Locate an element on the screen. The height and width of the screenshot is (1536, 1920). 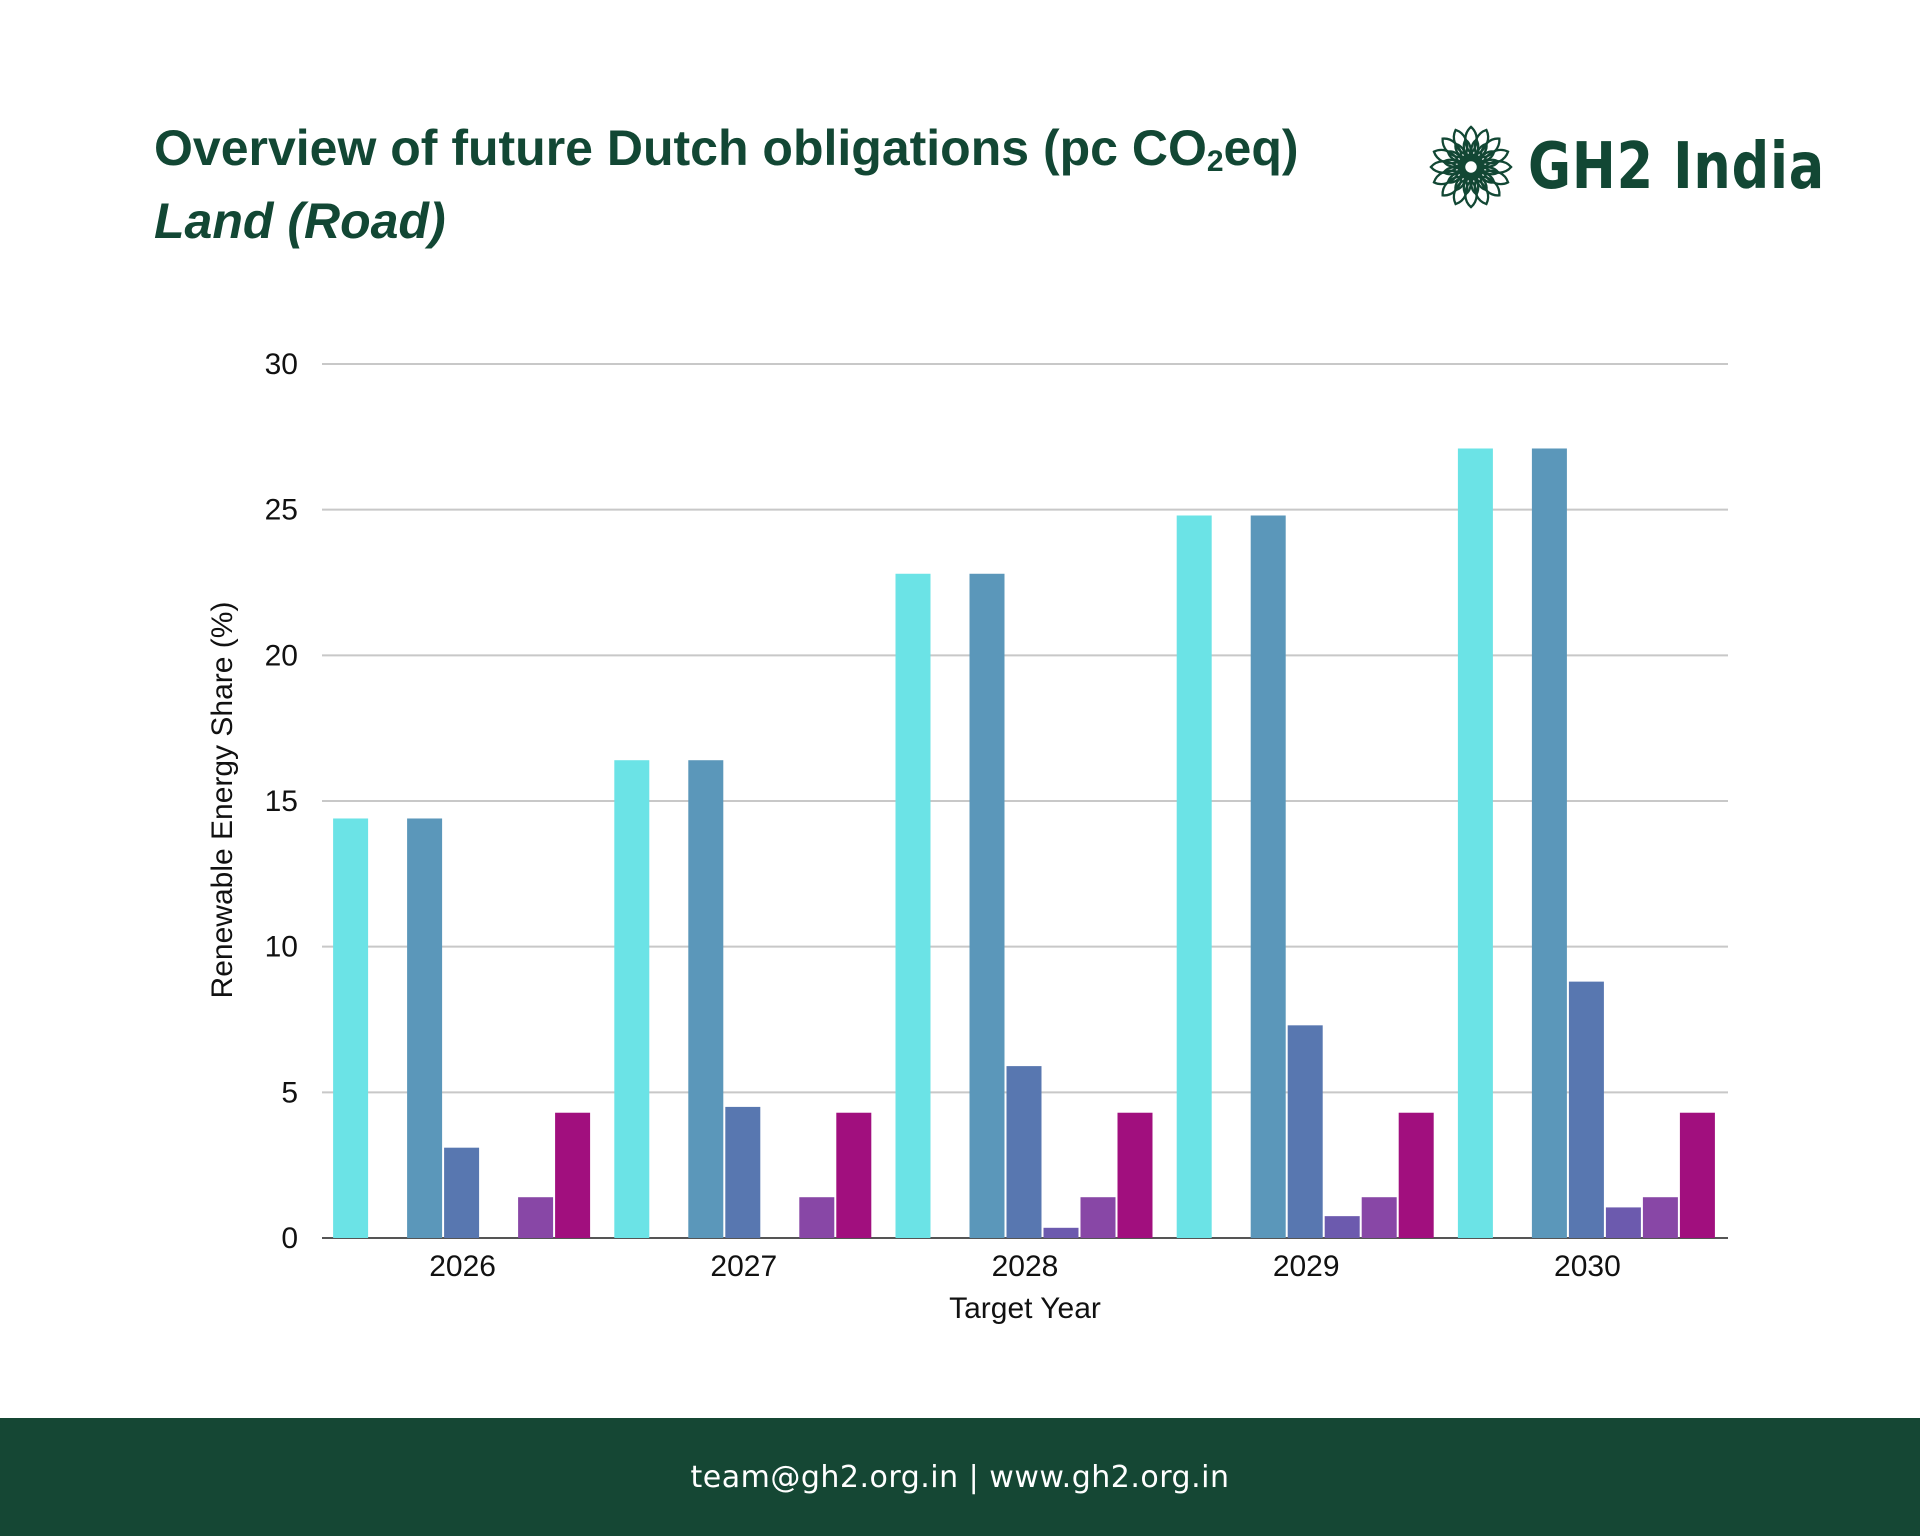
y-tick-label: 25 is located at coordinates (281, 510).